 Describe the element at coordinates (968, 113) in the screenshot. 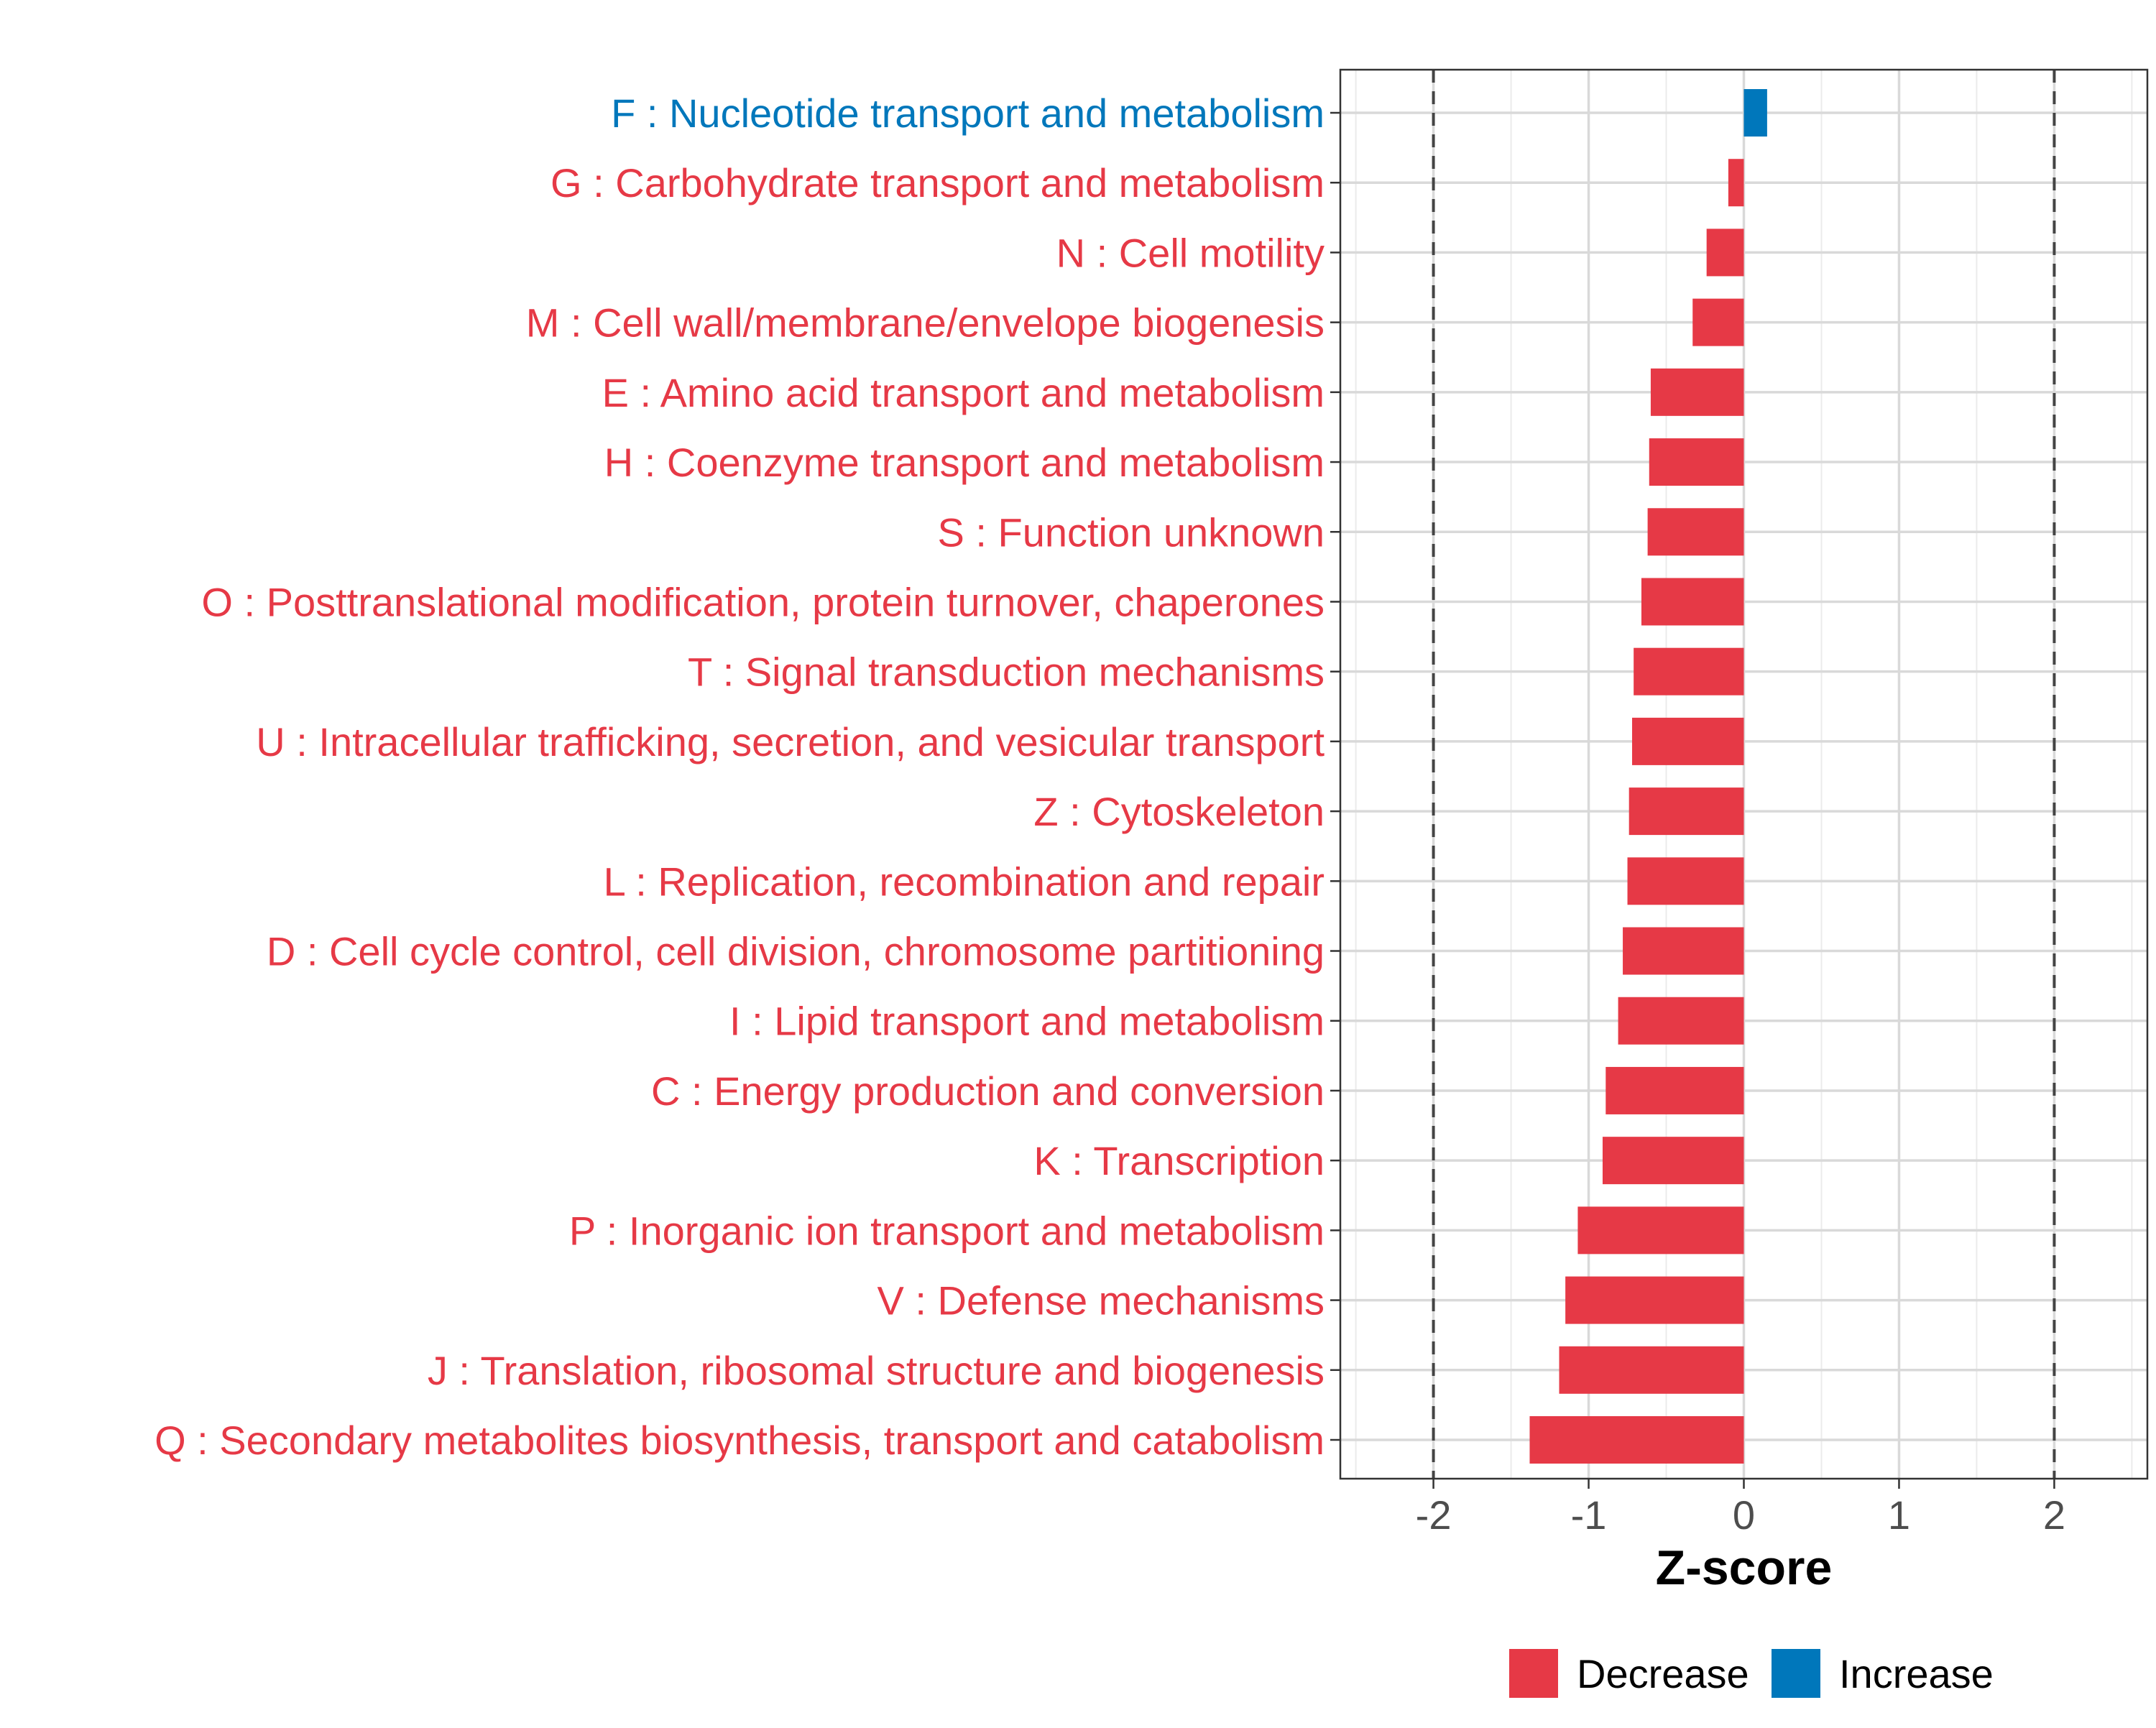

I see `category-label: F : Nucleotide transport and metabolism` at that location.